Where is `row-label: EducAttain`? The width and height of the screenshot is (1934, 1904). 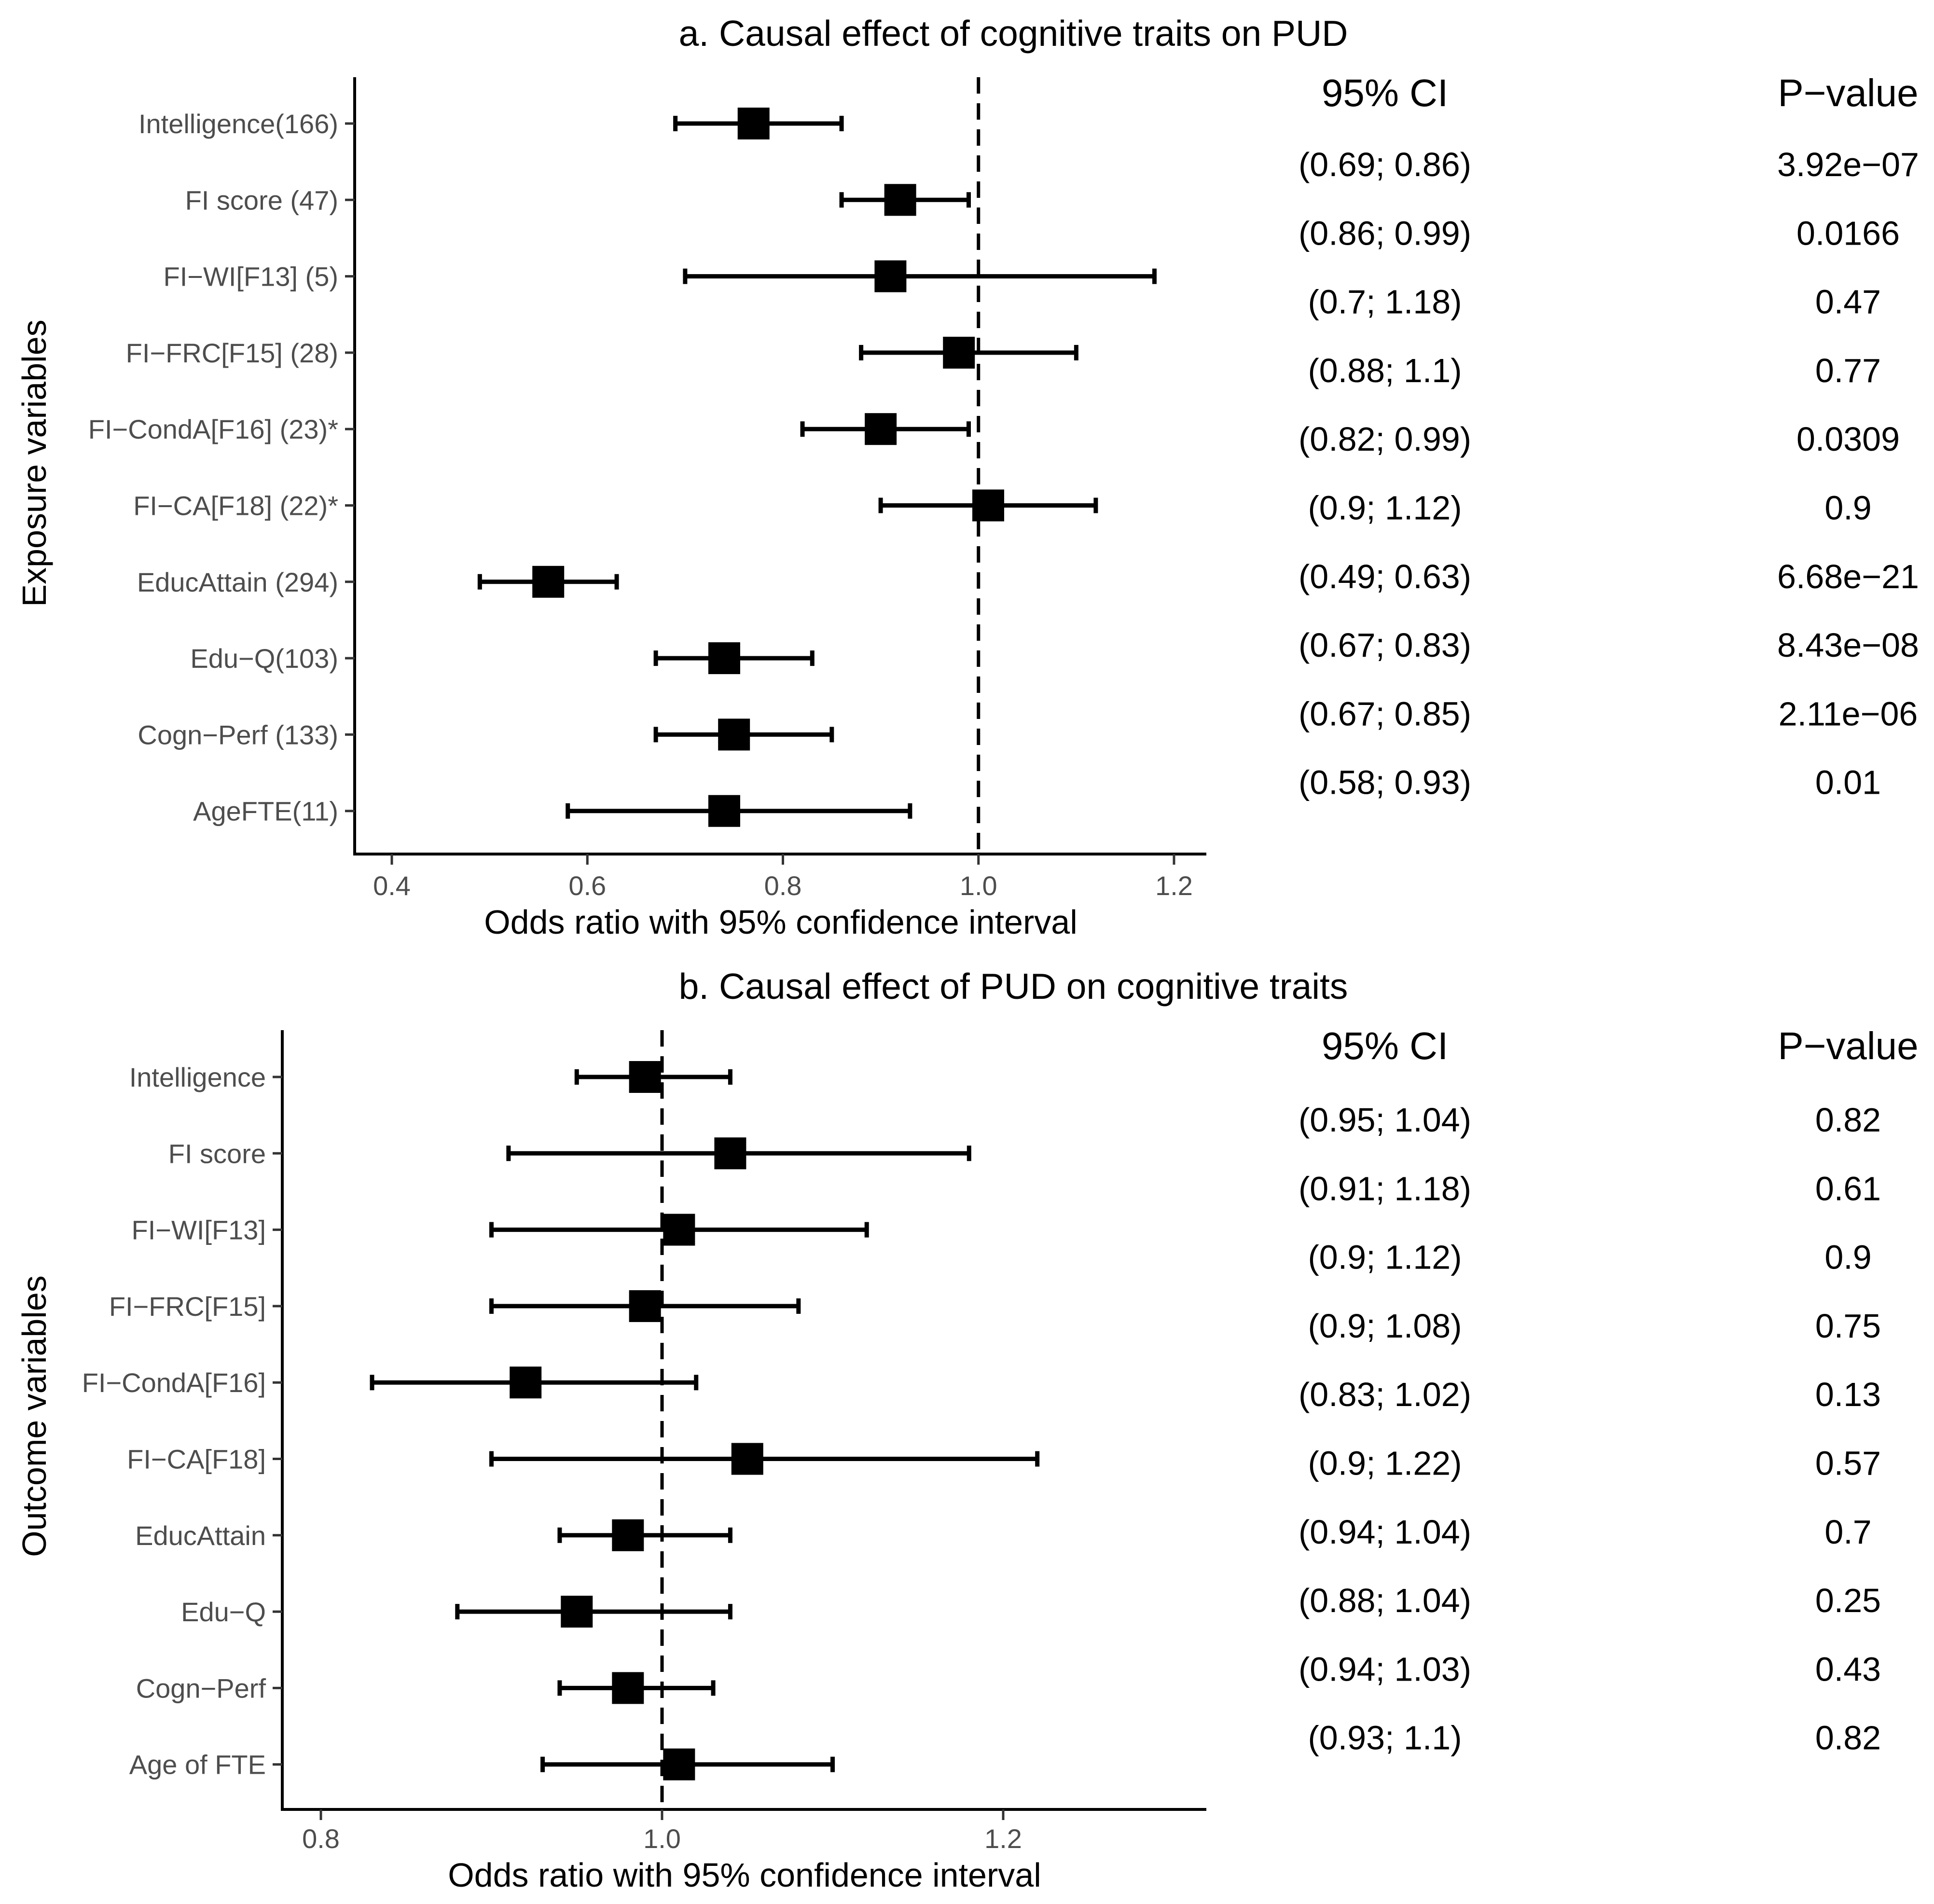
row-label: EducAttain is located at coordinates (200, 1536).